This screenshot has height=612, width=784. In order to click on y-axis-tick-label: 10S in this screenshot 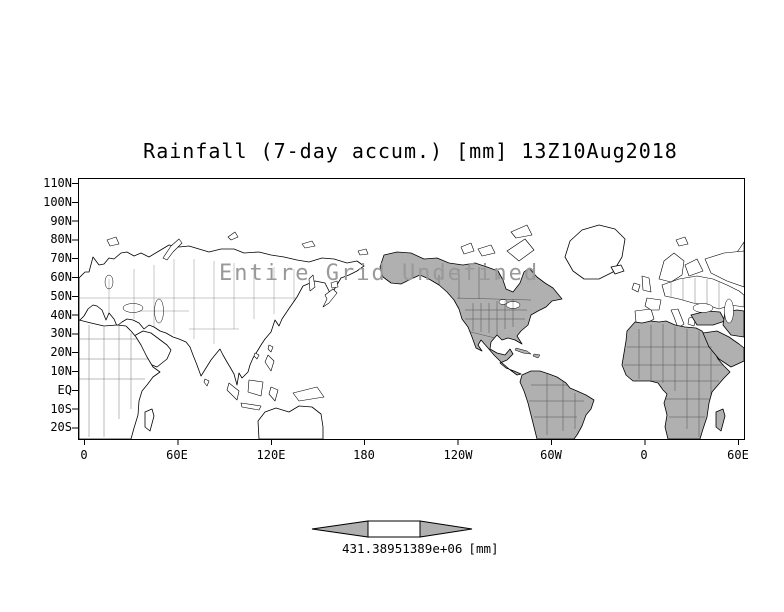, I will do `click(61, 409)`.